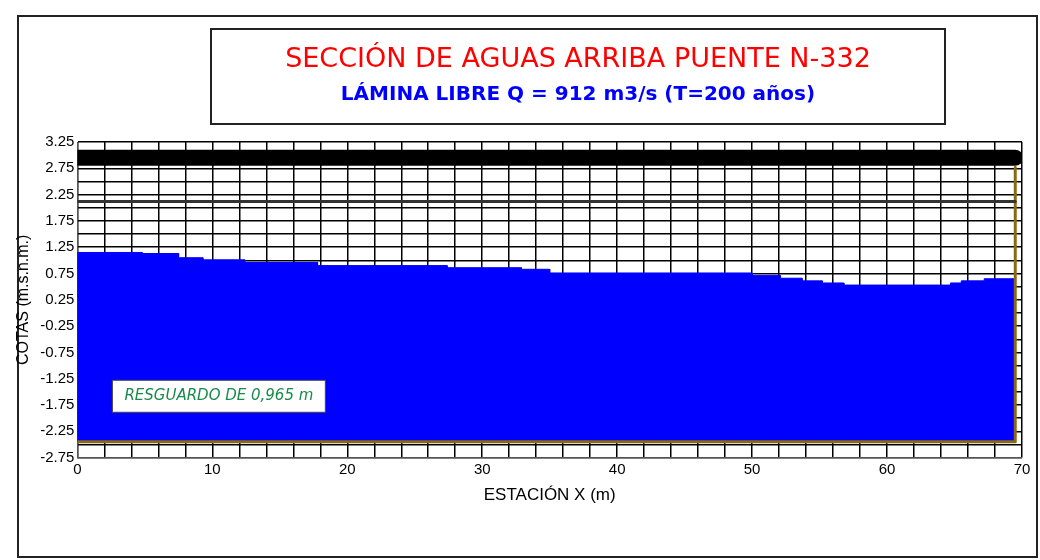 The width and height of the screenshot is (1040, 560). I want to click on y-tick-label: 2.75, so click(60, 167).